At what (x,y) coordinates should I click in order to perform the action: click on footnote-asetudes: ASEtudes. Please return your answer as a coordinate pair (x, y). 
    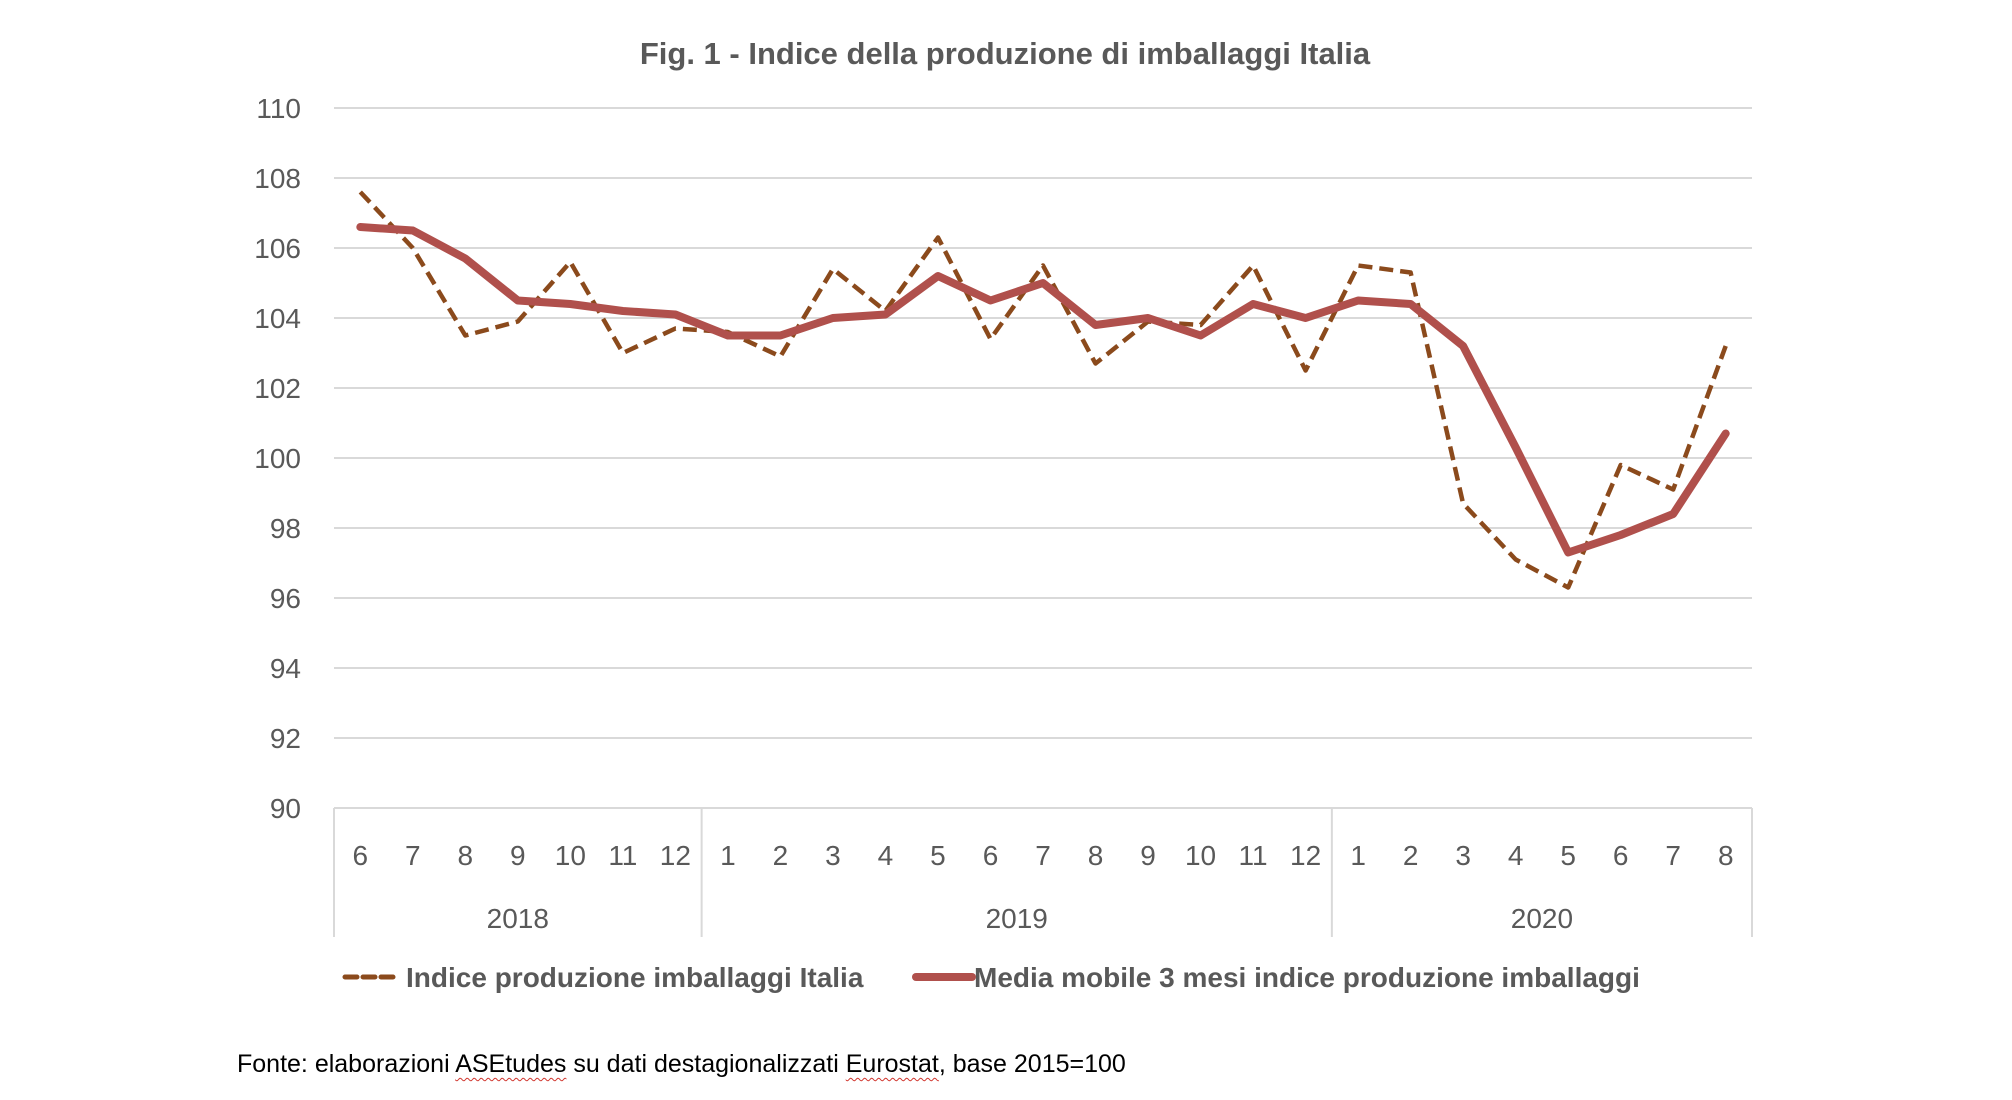
    Looking at the image, I should click on (511, 1064).